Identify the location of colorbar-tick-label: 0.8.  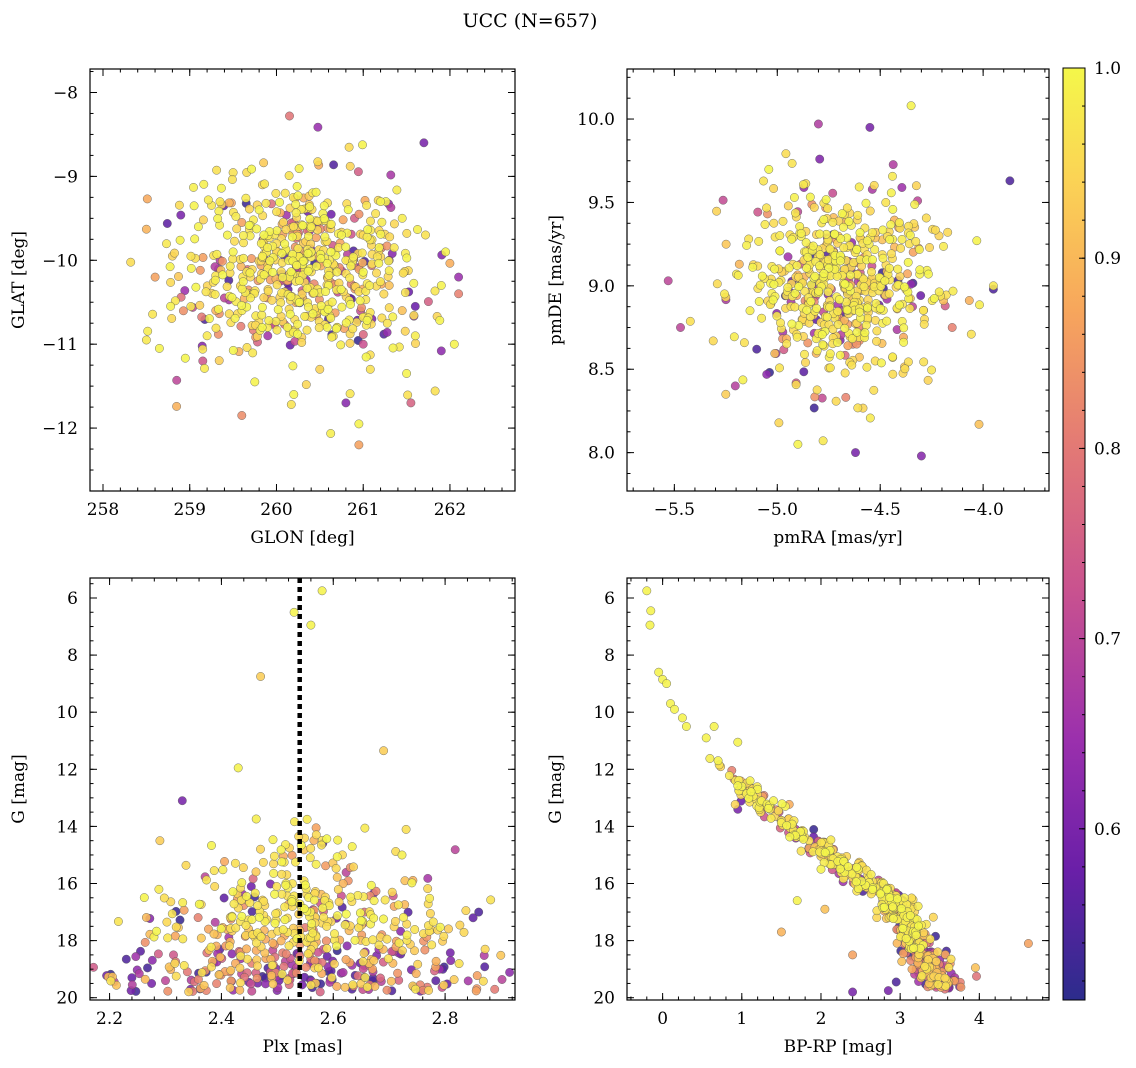
(1107, 449).